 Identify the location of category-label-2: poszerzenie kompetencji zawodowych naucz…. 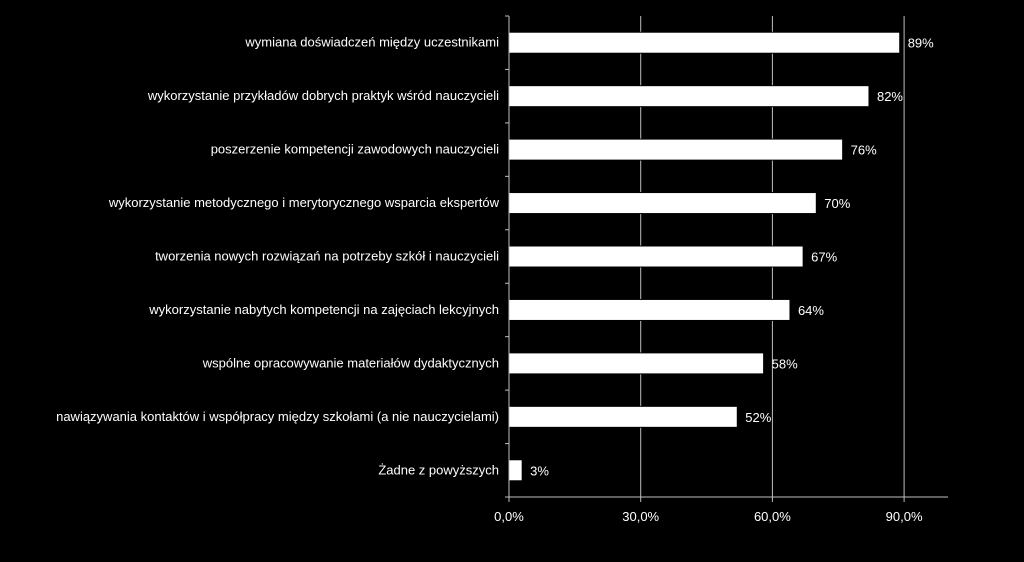
(355, 149).